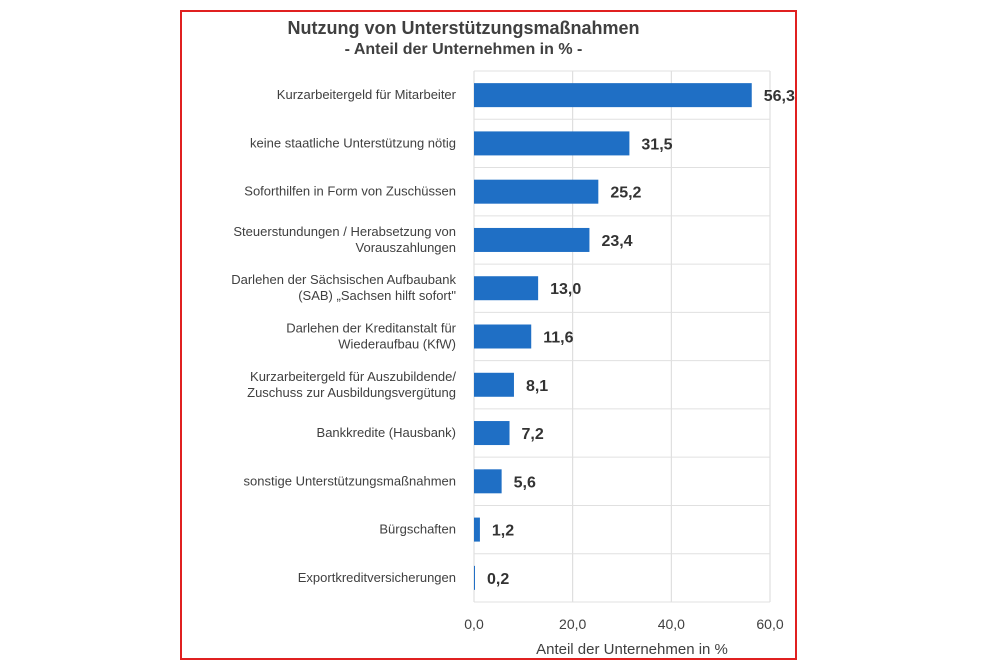 Image resolution: width=1000 pixels, height=667 pixels. I want to click on data-label: 1,2, so click(503, 531).